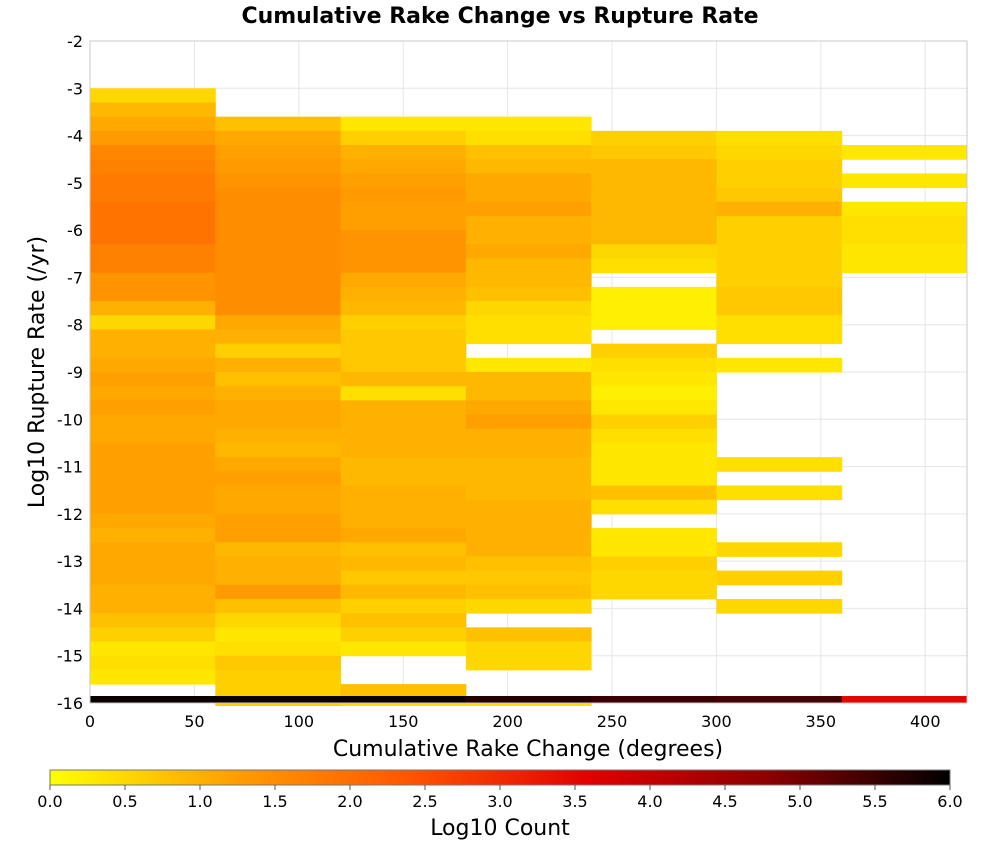 The image size is (1000, 850). I want to click on x-tick-label: 150, so click(403, 721).